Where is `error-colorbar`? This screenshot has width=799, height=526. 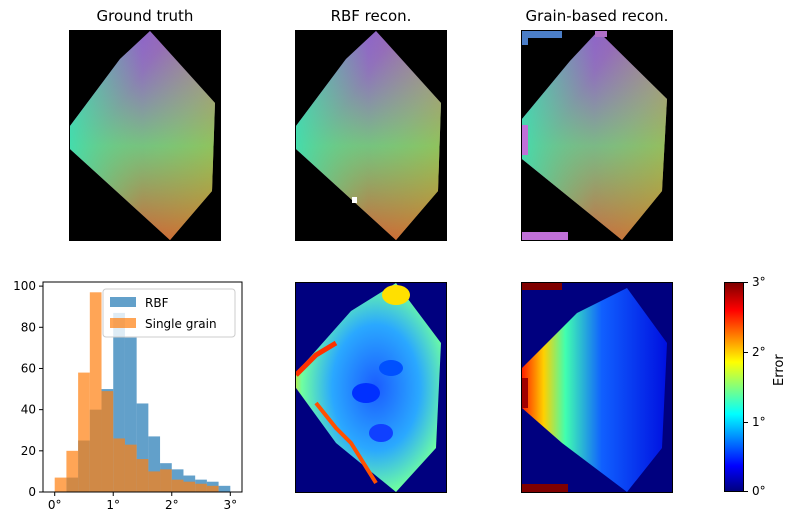 error-colorbar is located at coordinates (734, 387).